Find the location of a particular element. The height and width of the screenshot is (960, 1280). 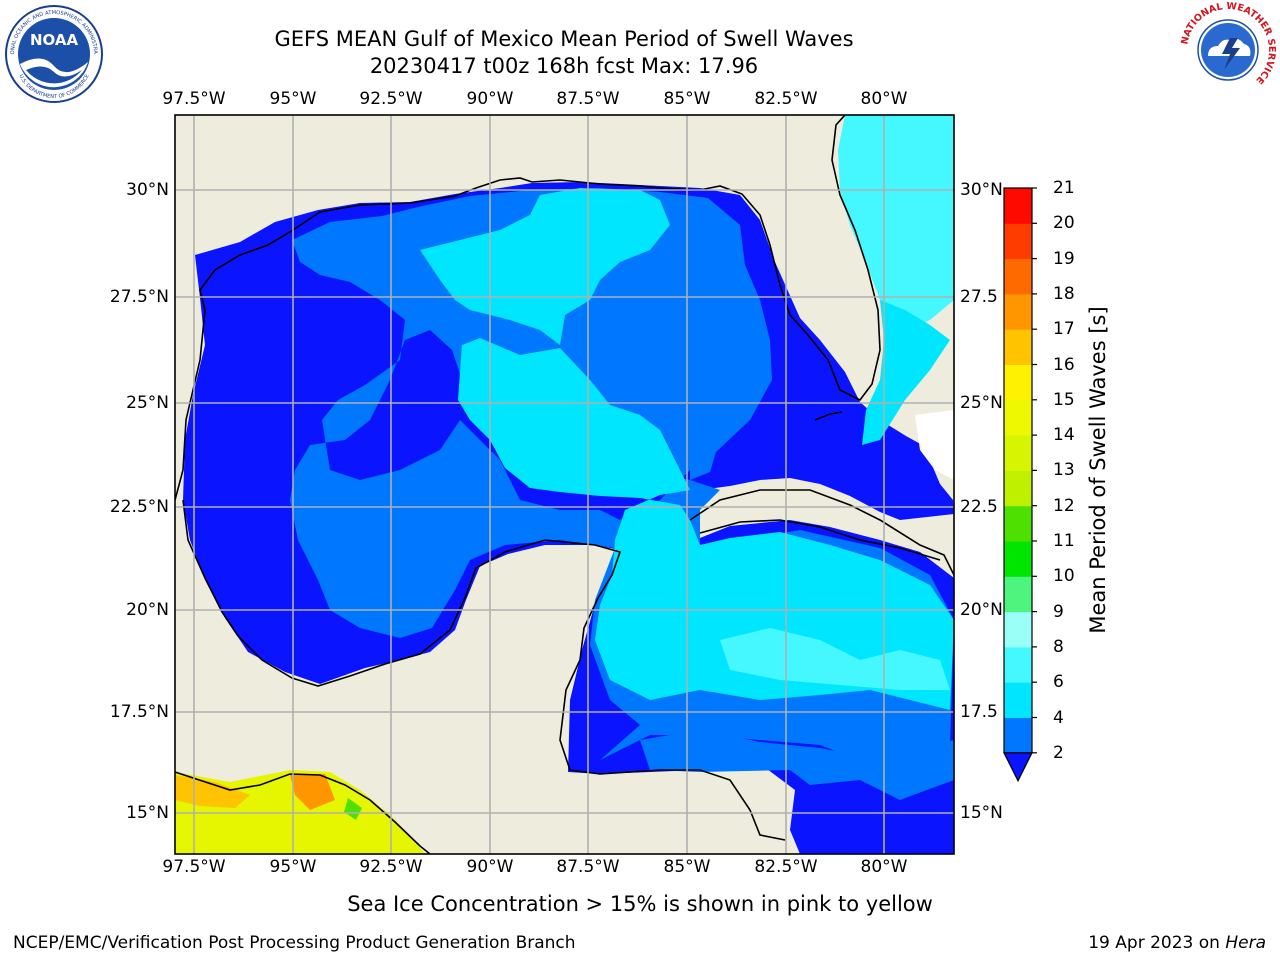

lat-tick-left: 17.5°N is located at coordinates (139, 712).